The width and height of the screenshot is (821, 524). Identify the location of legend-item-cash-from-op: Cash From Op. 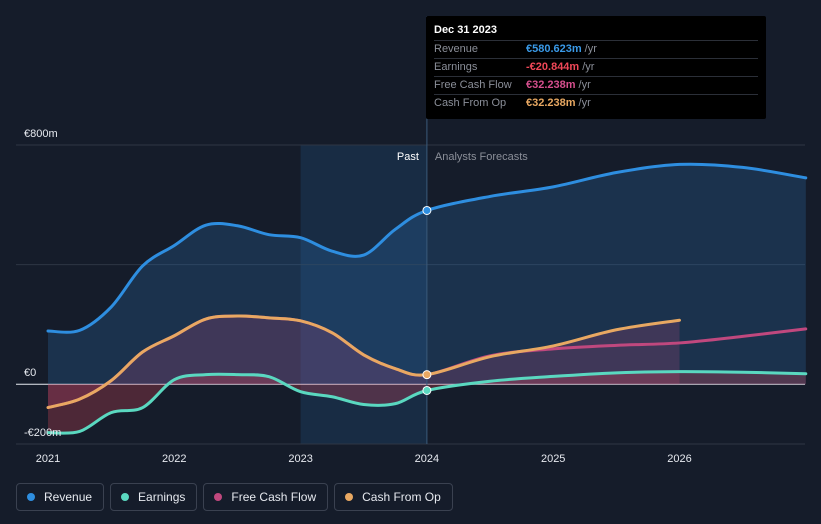
(393, 497).